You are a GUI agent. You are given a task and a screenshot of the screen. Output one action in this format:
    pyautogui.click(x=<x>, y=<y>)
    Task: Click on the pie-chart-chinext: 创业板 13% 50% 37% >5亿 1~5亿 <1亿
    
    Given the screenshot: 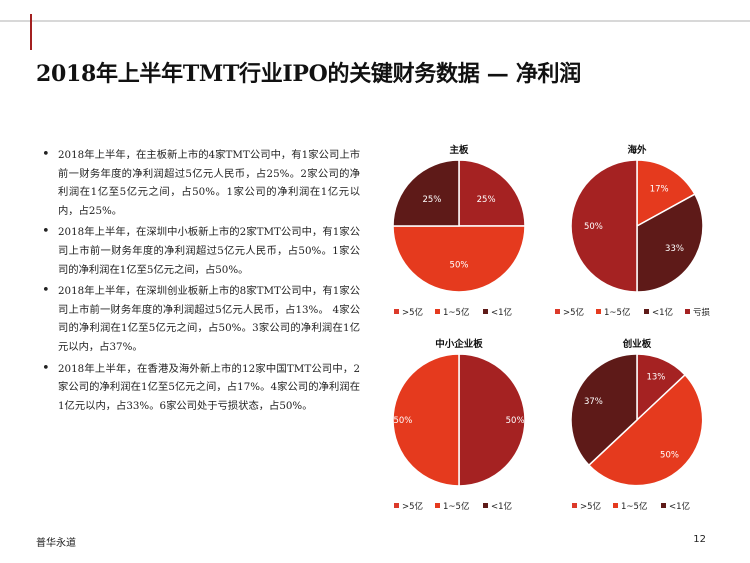 What is the action you would take?
    pyautogui.click(x=637, y=427)
    